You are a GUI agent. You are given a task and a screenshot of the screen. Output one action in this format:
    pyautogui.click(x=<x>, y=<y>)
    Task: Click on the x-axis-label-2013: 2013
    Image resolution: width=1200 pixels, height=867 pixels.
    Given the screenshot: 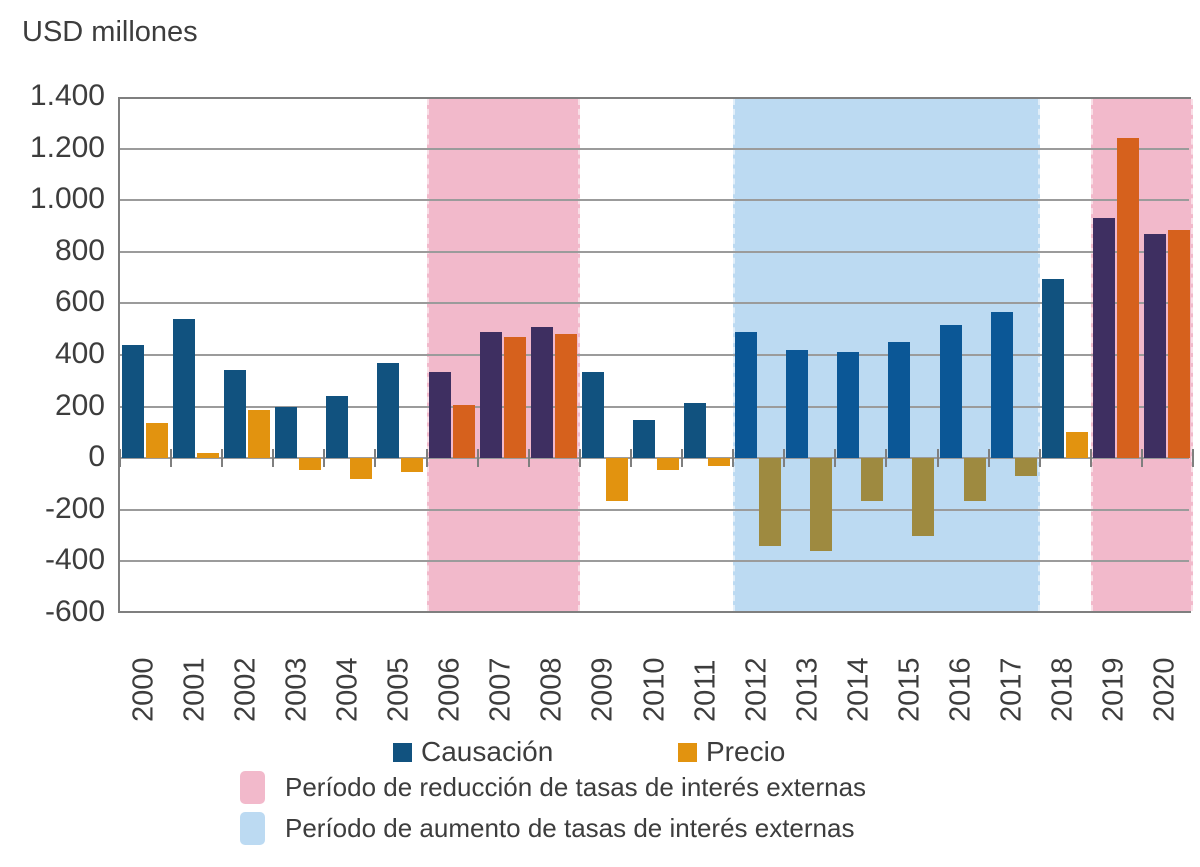 What is the action you would take?
    pyautogui.click(x=807, y=689)
    